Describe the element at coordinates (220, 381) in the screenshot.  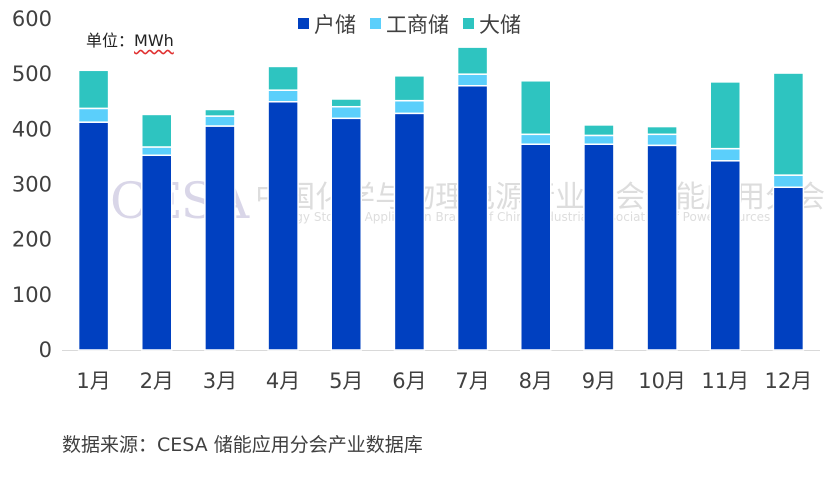
I see `x-tick-label: 3月` at that location.